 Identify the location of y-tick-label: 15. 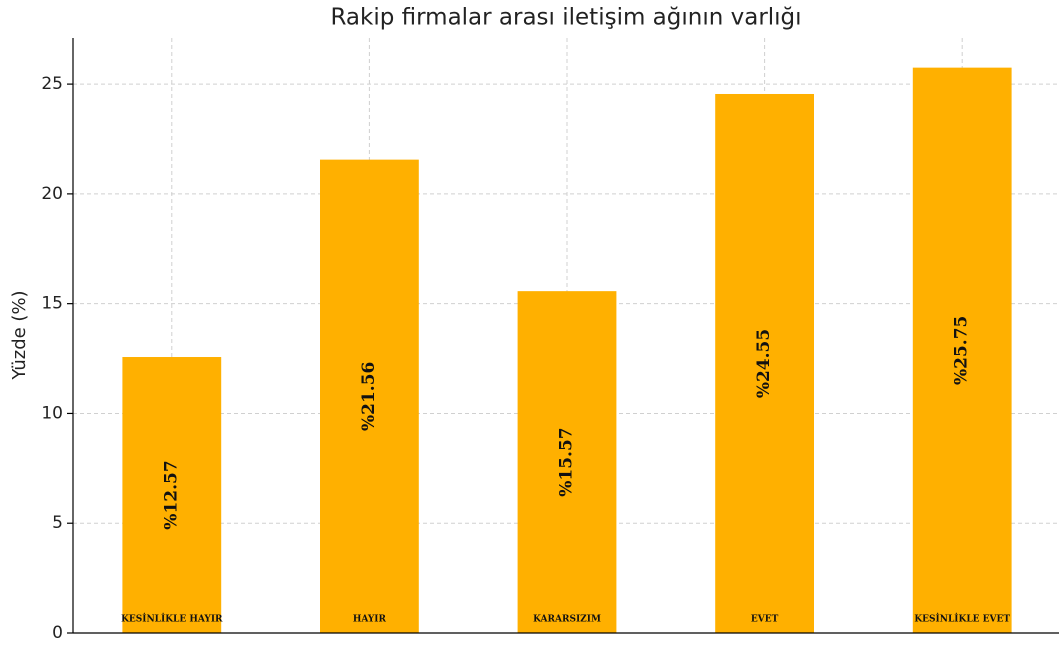
(52, 304).